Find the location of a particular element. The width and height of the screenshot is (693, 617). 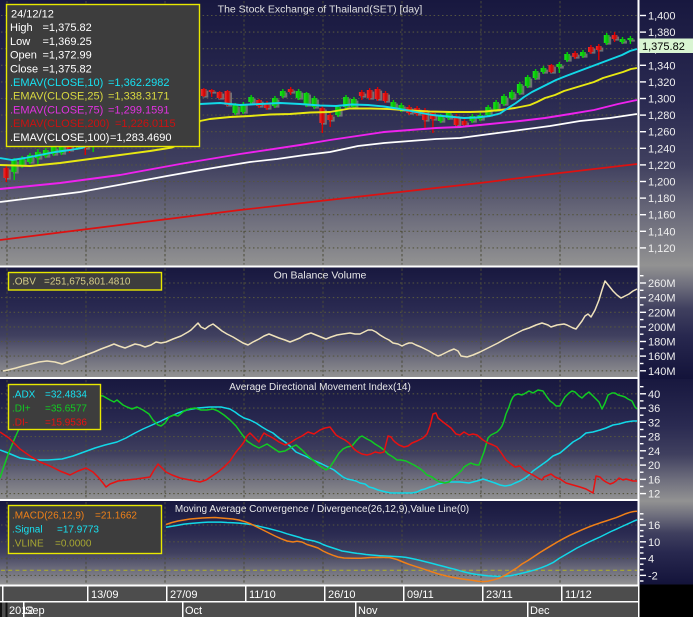

svg-text:.OBV=251,675,801.4810: .OBV =251,675,801.4810 is located at coordinates (71, 282).